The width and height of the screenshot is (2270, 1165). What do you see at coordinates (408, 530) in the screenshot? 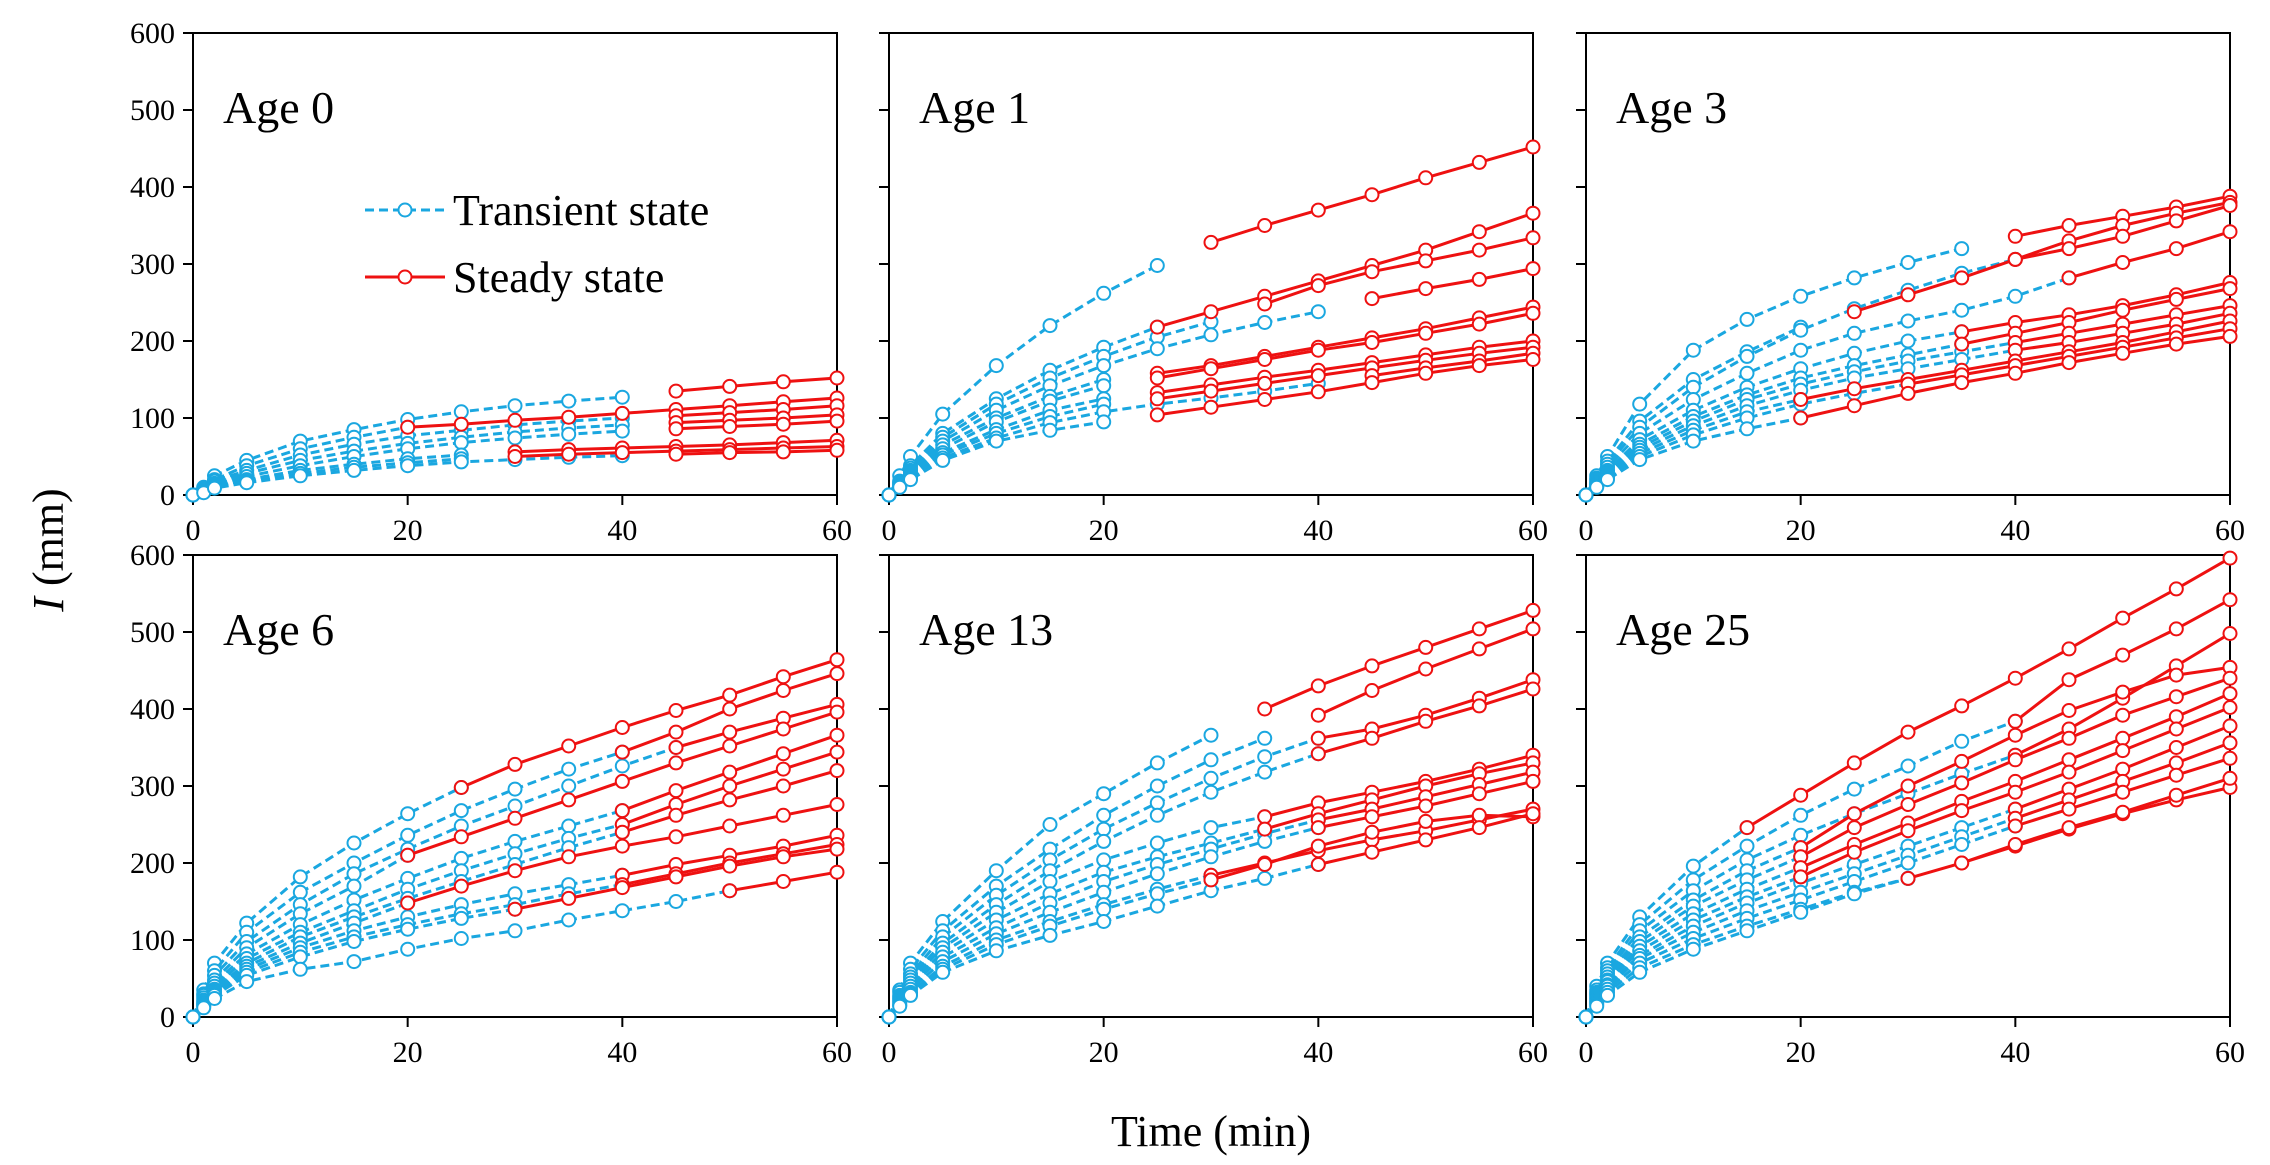
I see `x-tick-label: 20` at bounding box center [408, 530].